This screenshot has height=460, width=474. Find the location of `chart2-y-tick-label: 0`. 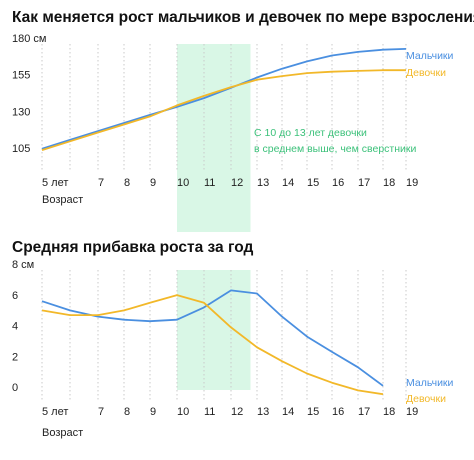

chart2-y-tick-label: 0 is located at coordinates (15, 388).